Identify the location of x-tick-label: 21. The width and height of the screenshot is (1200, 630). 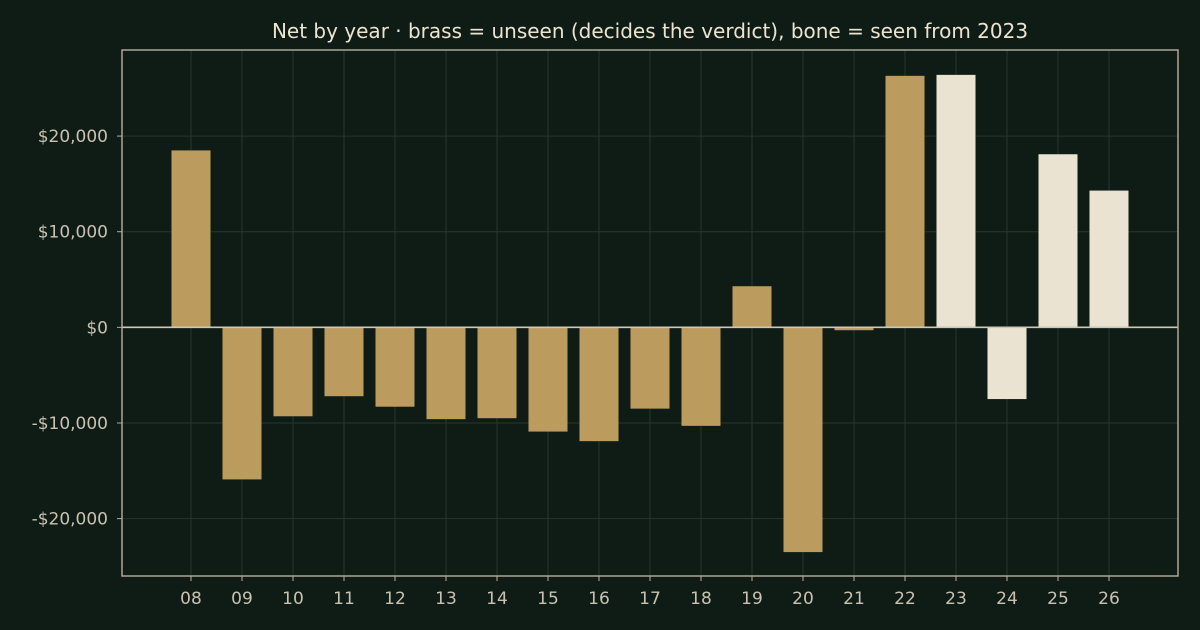
(854, 599).